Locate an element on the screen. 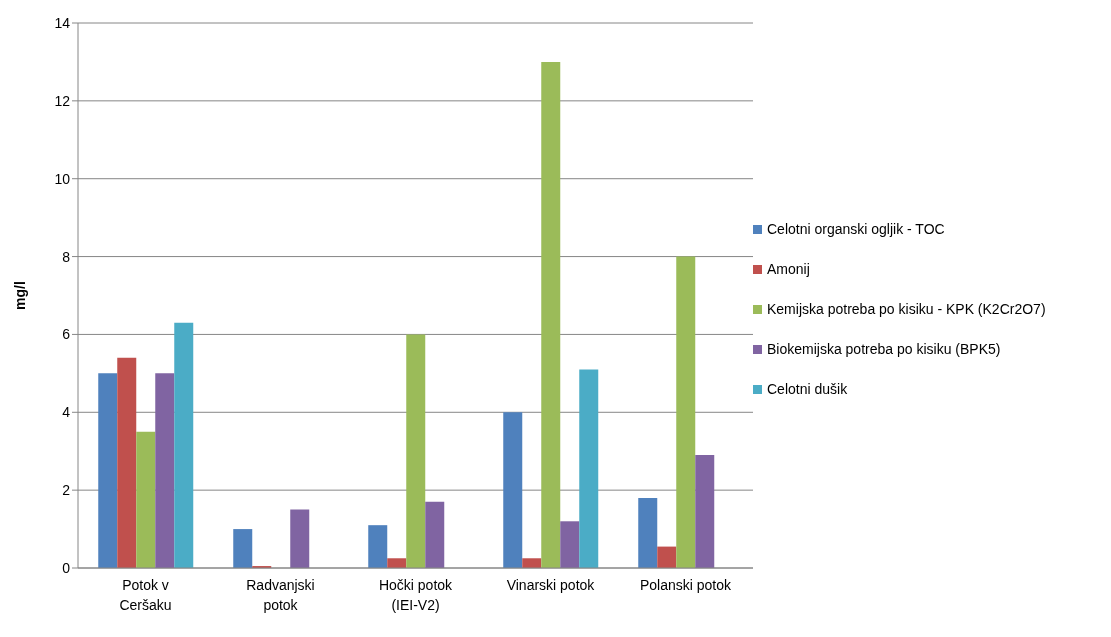 The height and width of the screenshot is (637, 1111). y-tick-label: 2 is located at coordinates (66, 490).